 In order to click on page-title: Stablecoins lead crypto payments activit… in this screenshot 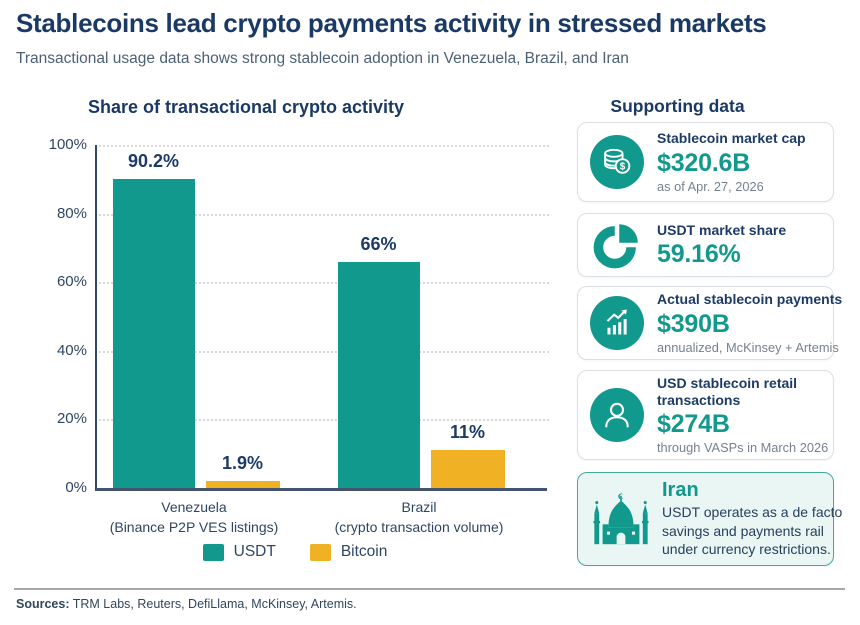, I will do `click(391, 23)`.